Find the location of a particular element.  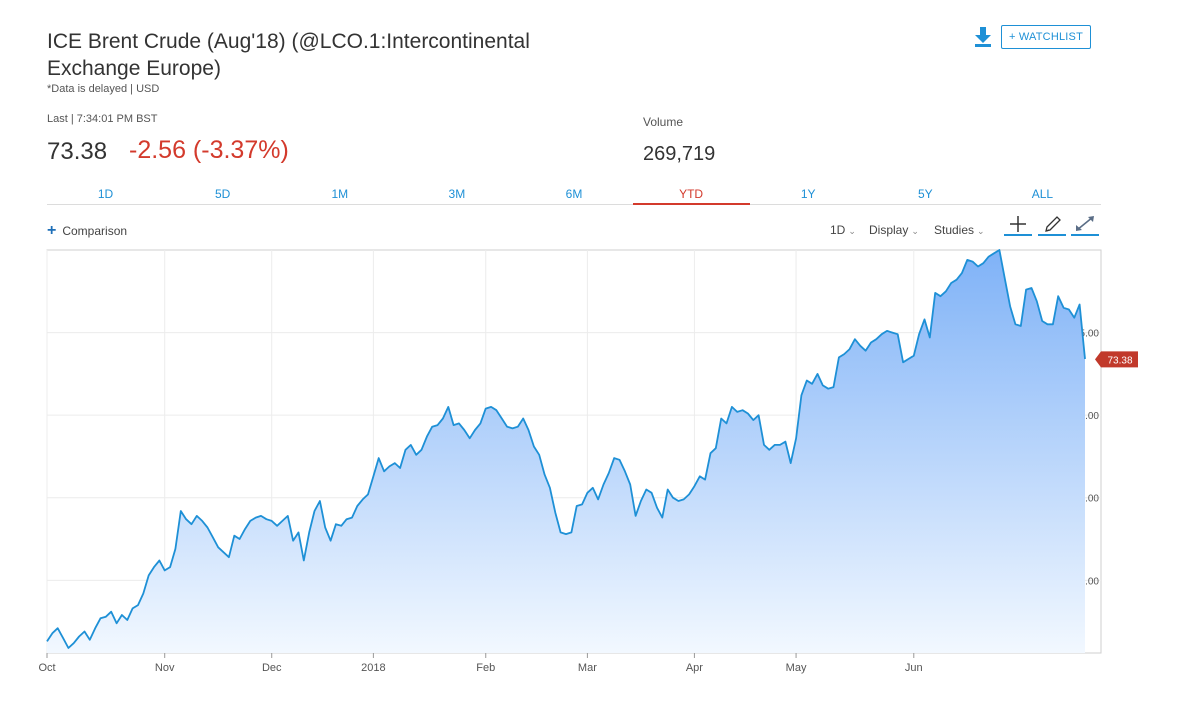

display-menu: Display ⌄ is located at coordinates (894, 230).